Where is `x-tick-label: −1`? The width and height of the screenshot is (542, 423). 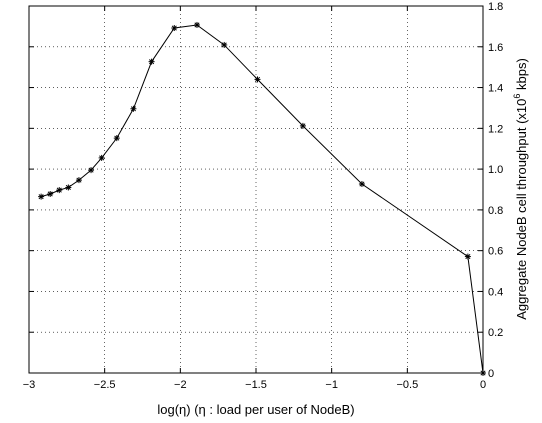 x-tick-label: −1 is located at coordinates (331, 385).